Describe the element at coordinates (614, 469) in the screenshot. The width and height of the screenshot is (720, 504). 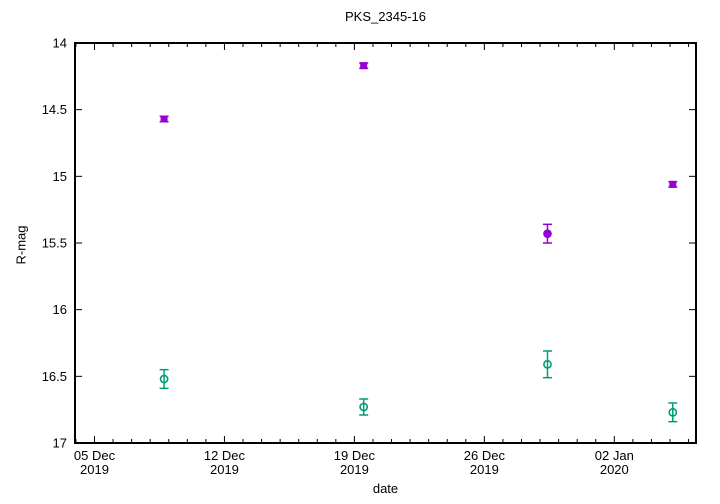
I see `x-tick-label: 2020` at that location.